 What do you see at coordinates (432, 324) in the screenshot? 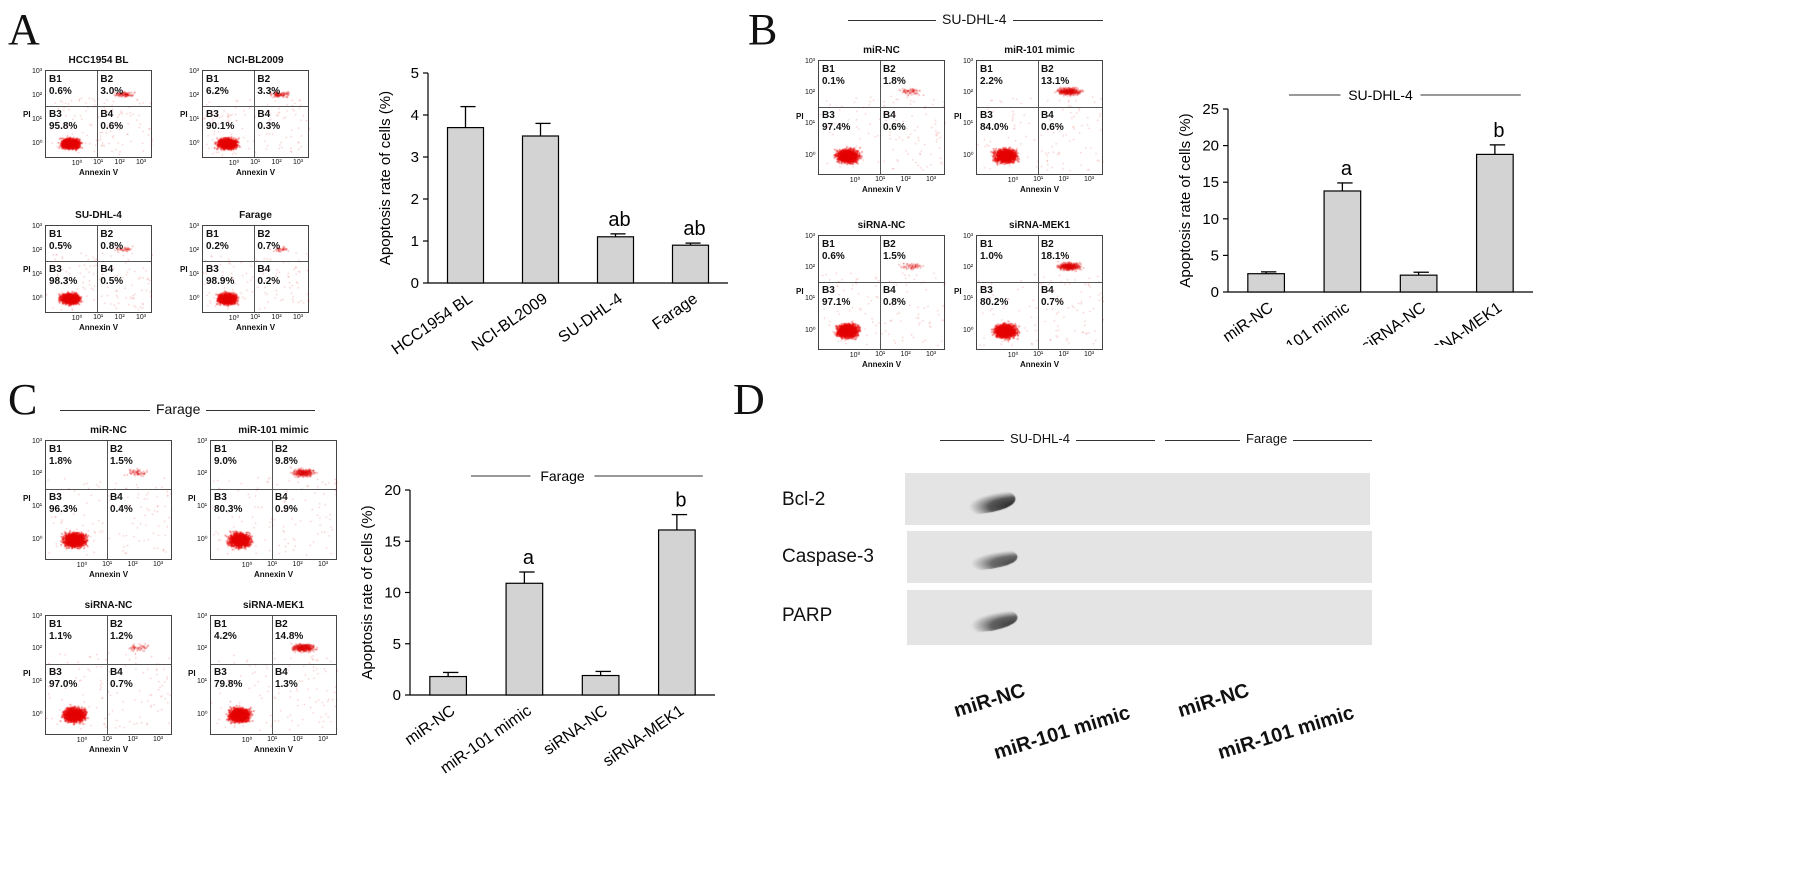
I see `x-tick-label: HCC1954 BL` at bounding box center [432, 324].